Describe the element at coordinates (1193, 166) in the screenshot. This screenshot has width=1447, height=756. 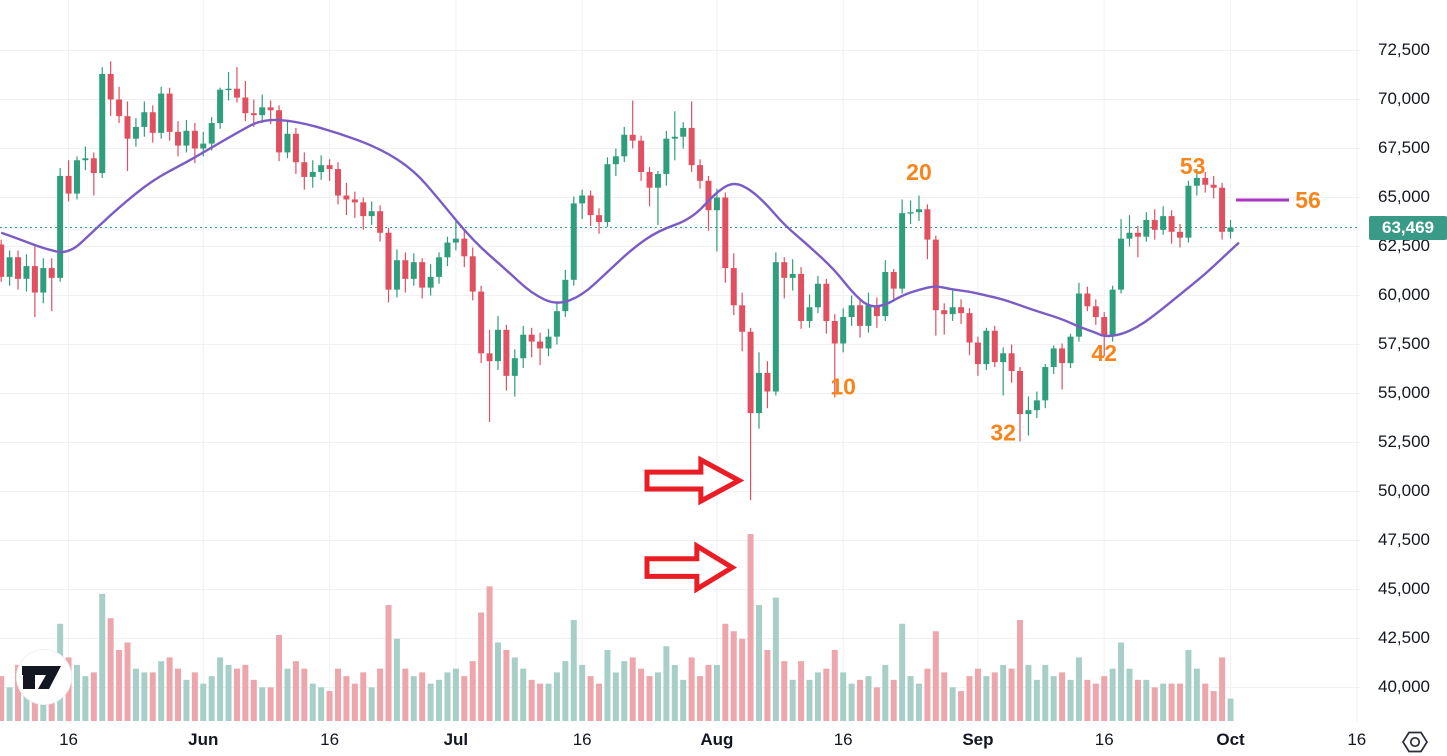
I see `annotation-label-53: 53` at that location.